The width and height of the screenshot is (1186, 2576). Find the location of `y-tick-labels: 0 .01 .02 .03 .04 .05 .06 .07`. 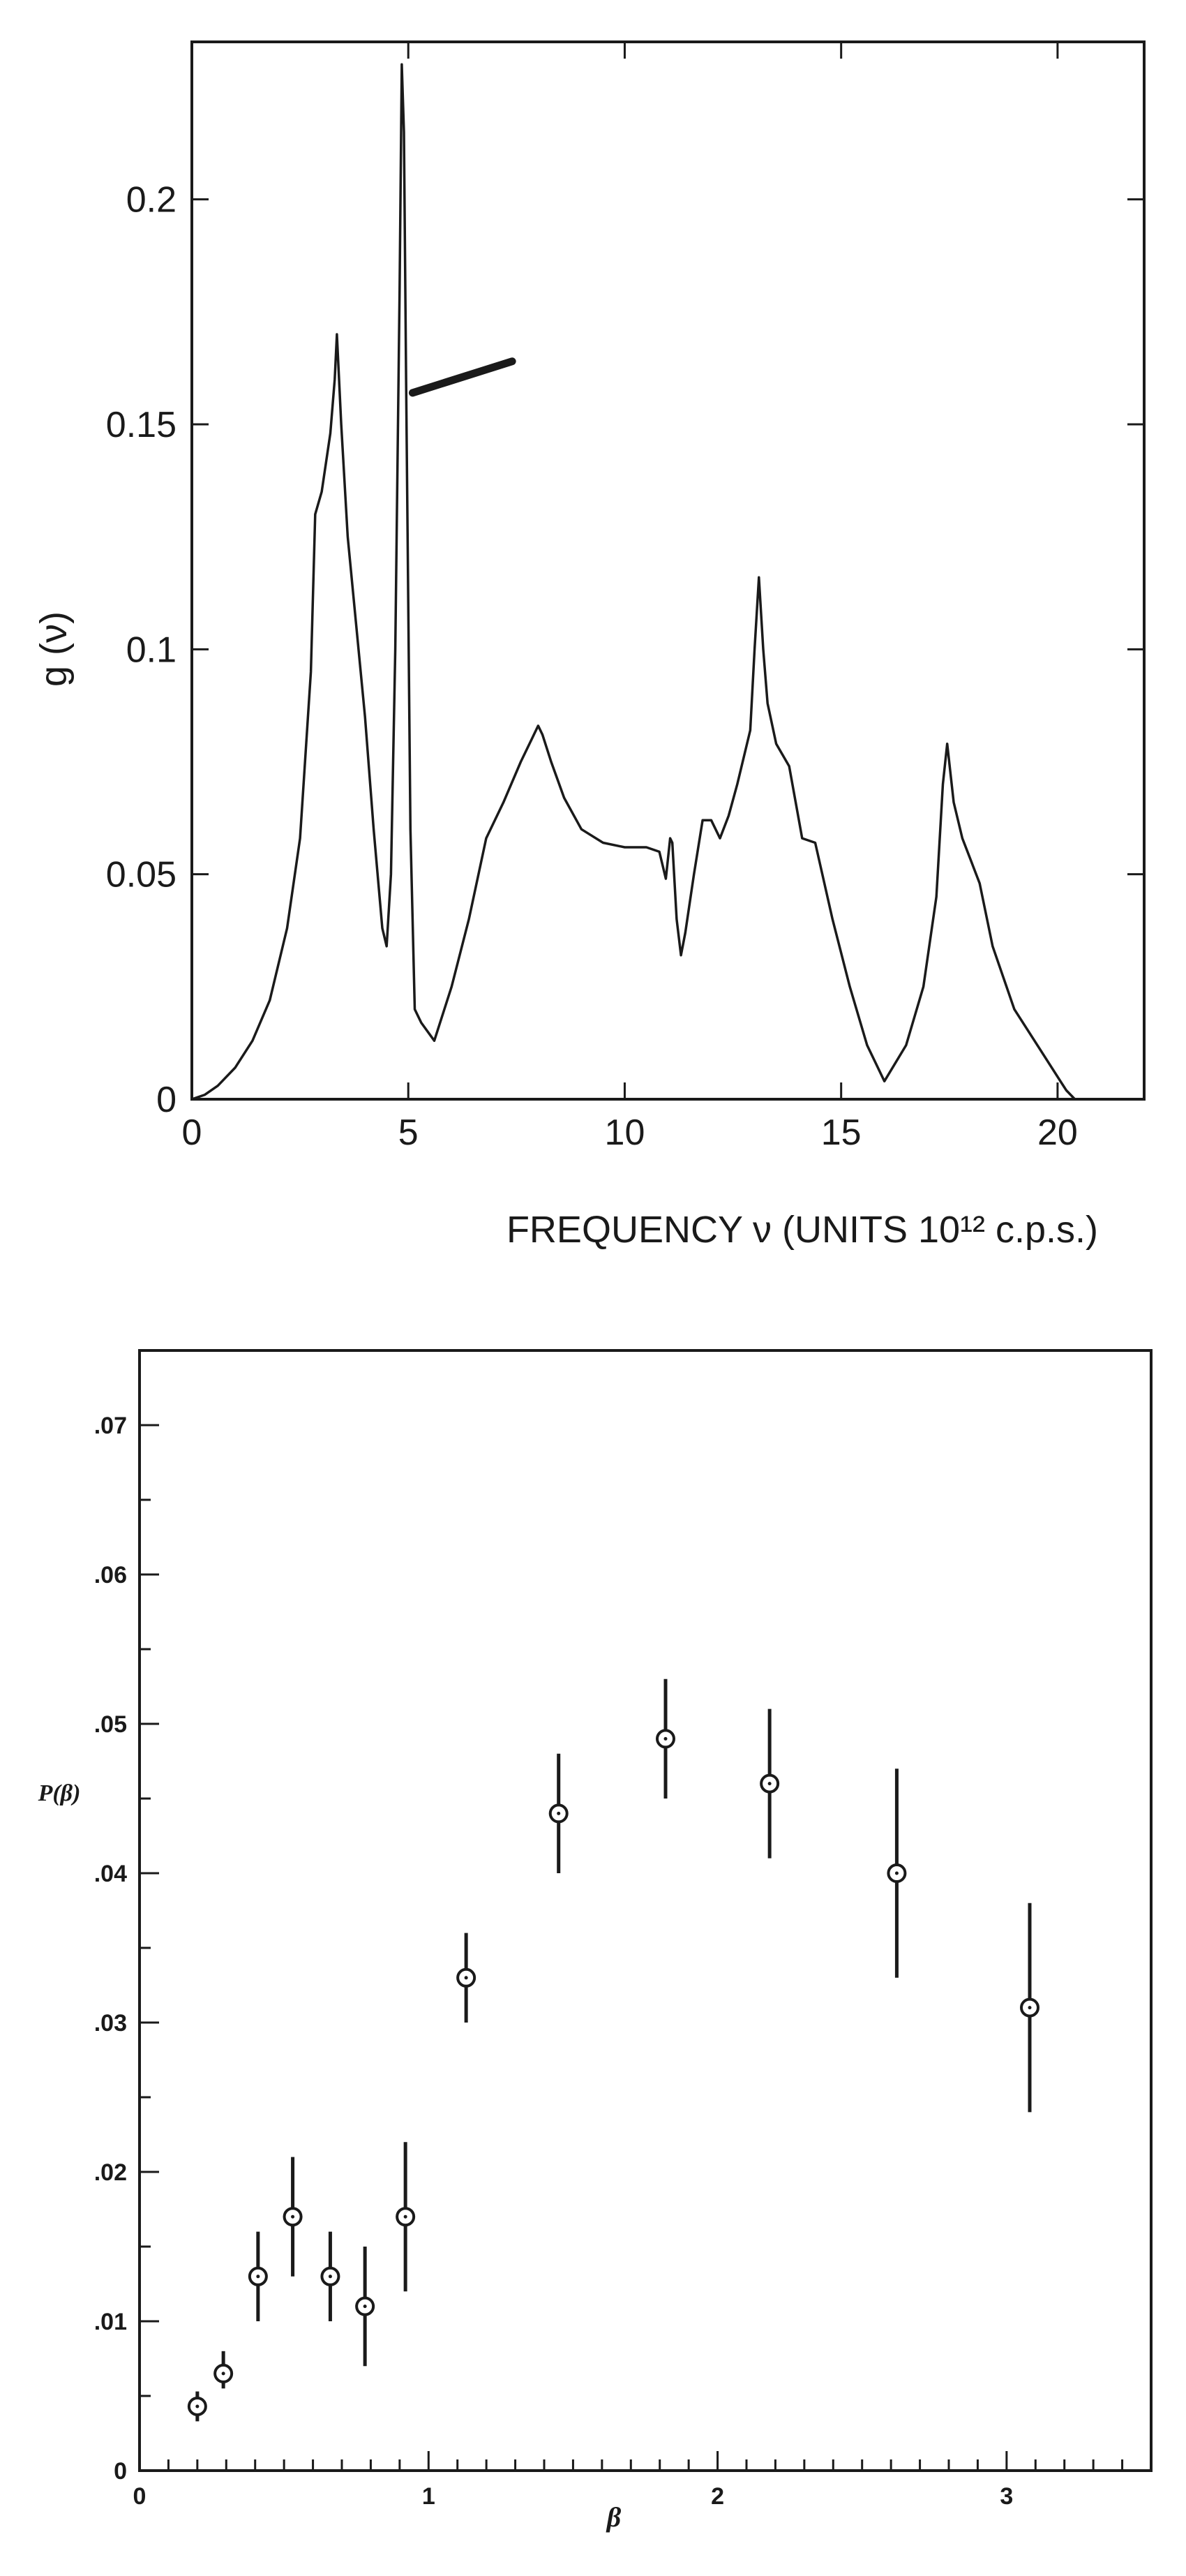

y-tick-labels: 0 .01 .02 .03 .04 .05 .06 .07 is located at coordinates (110, 1949).